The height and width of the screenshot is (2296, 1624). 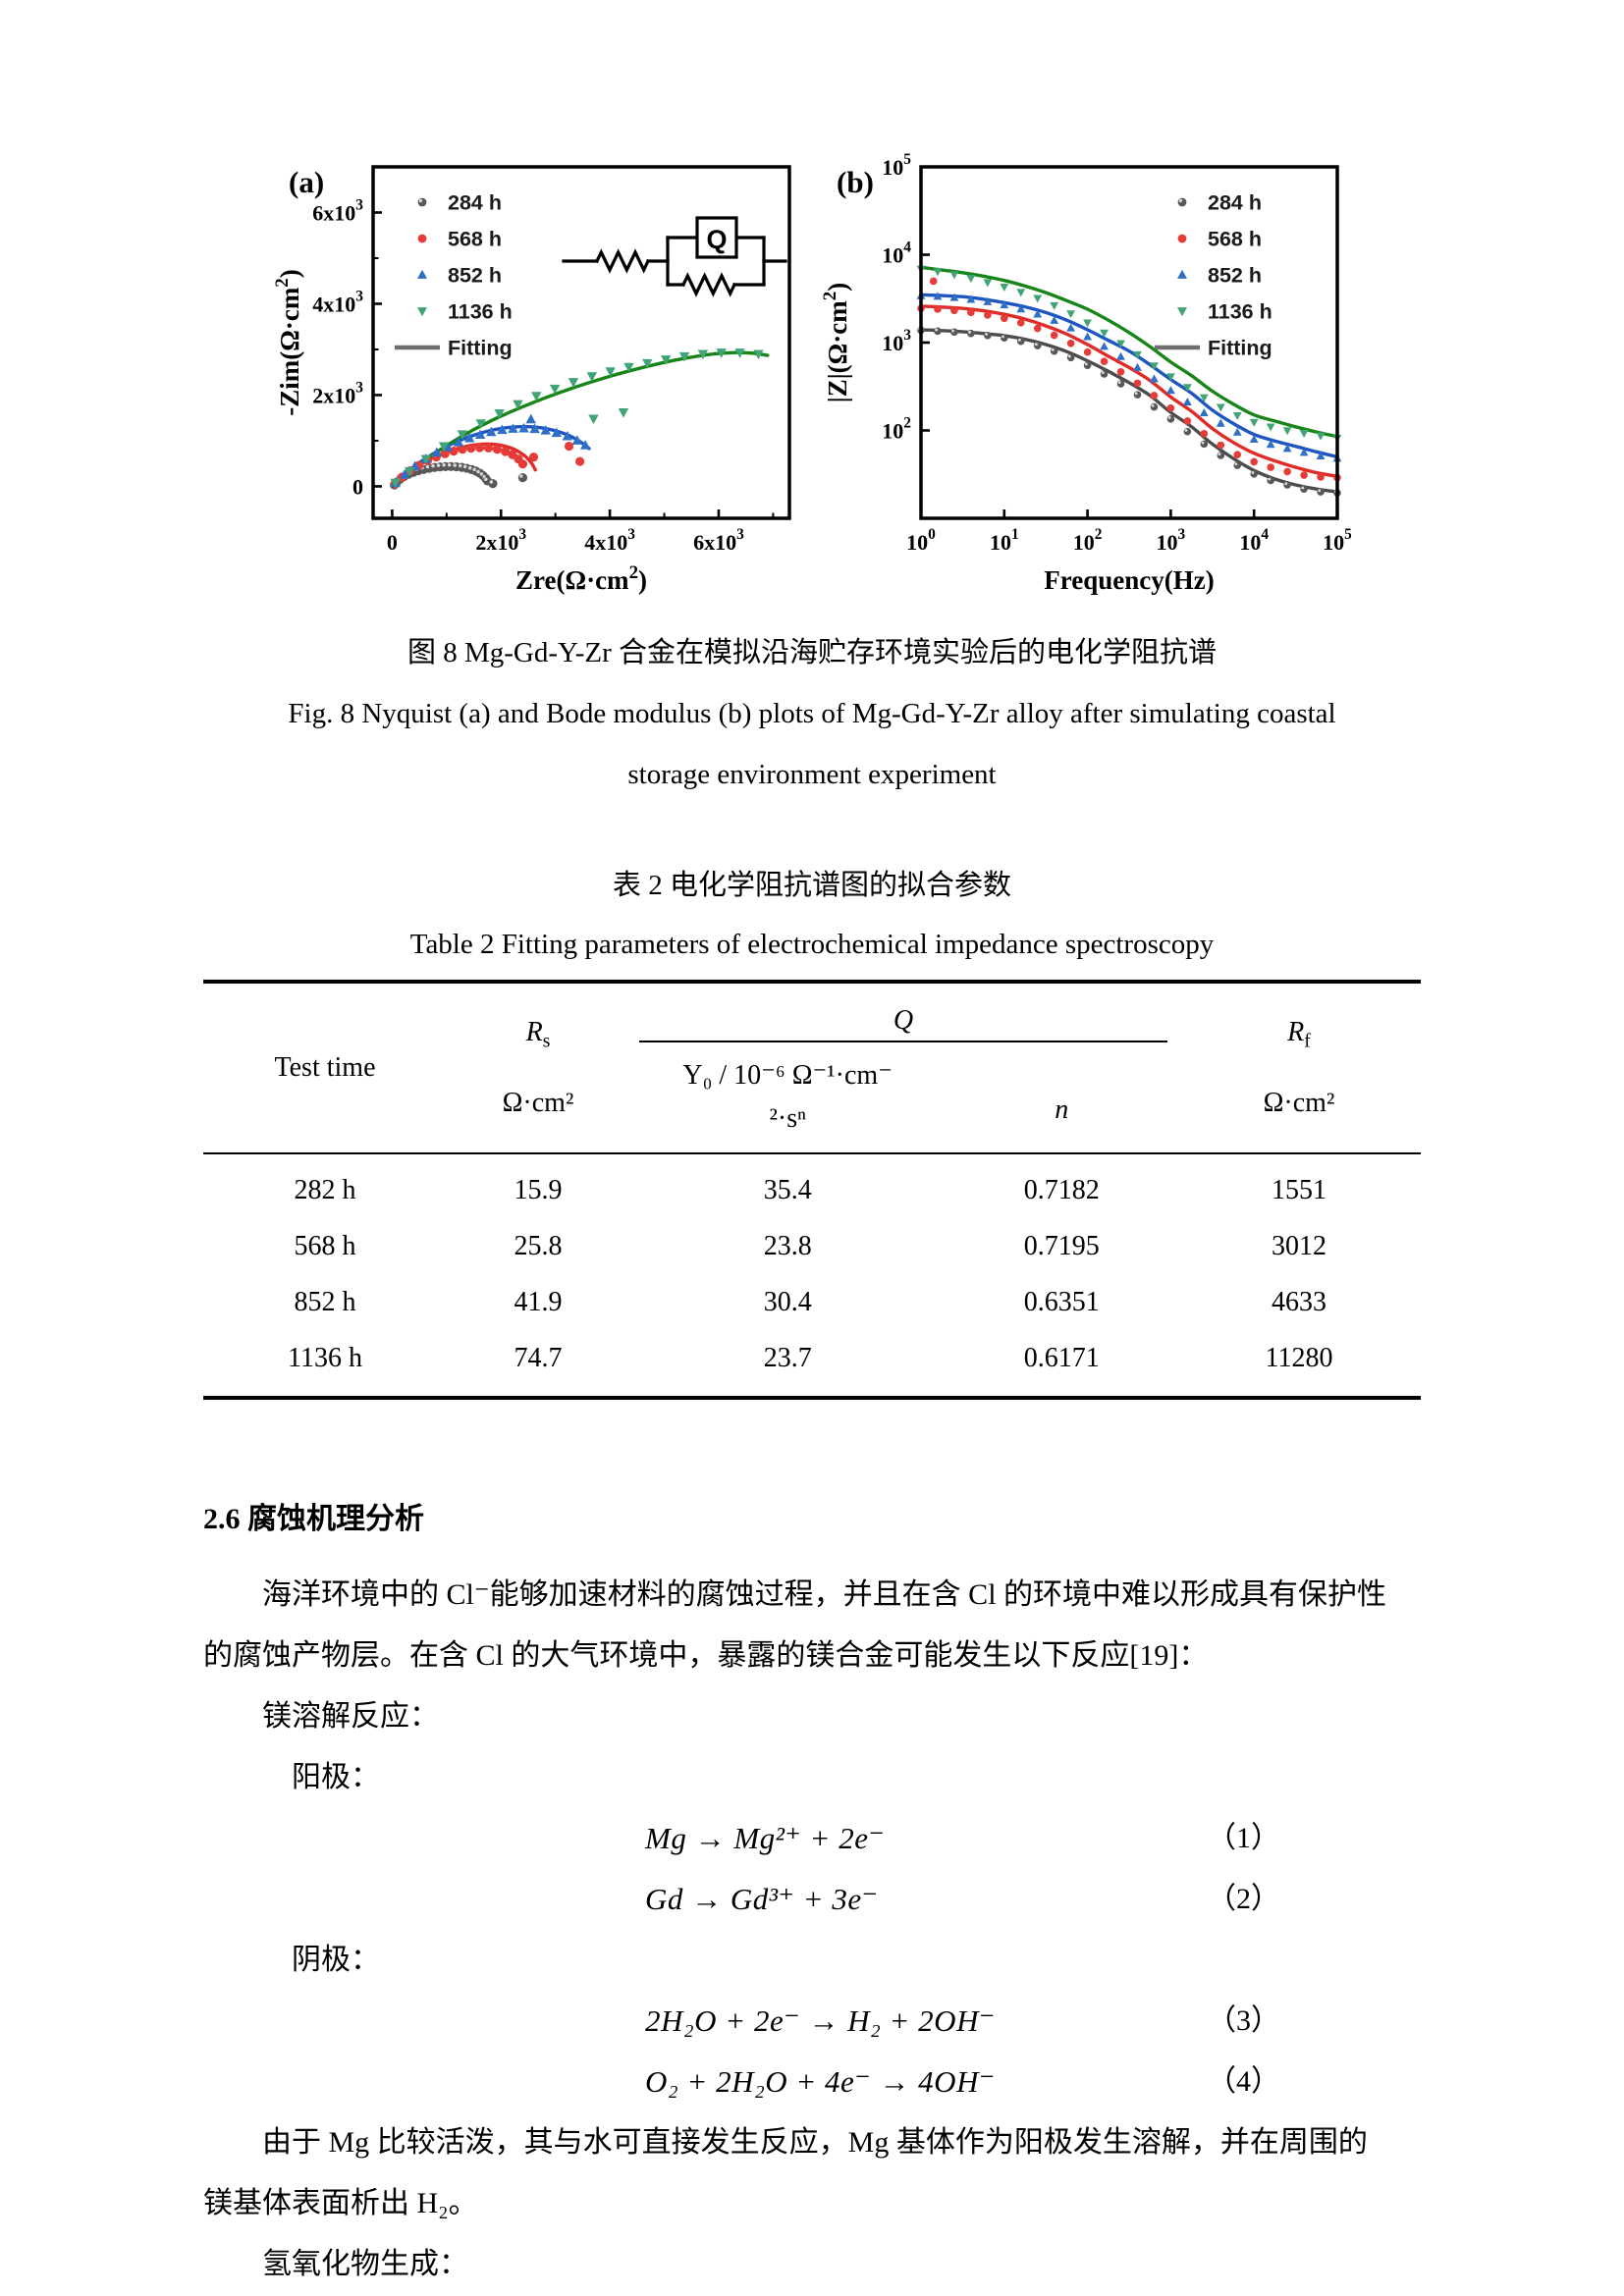 I want to click on col-header-rf: Rf Ω·cm², so click(x=1299, y=1068).